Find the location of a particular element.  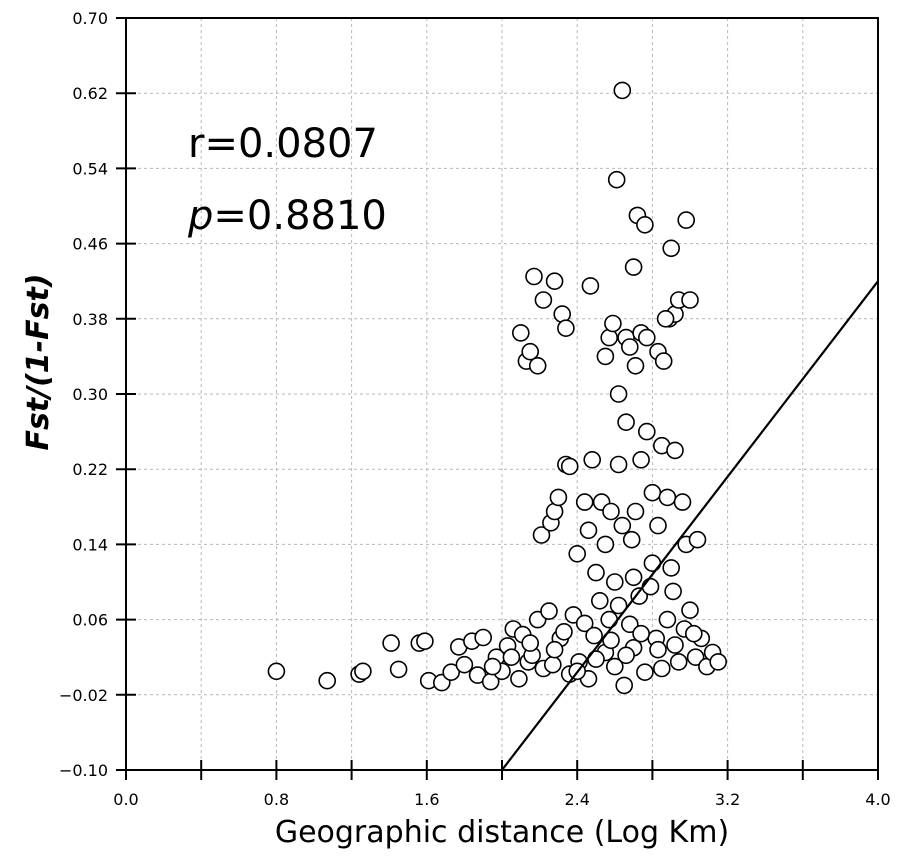

x-tick-label: 3.2 is located at coordinates (727, 799).